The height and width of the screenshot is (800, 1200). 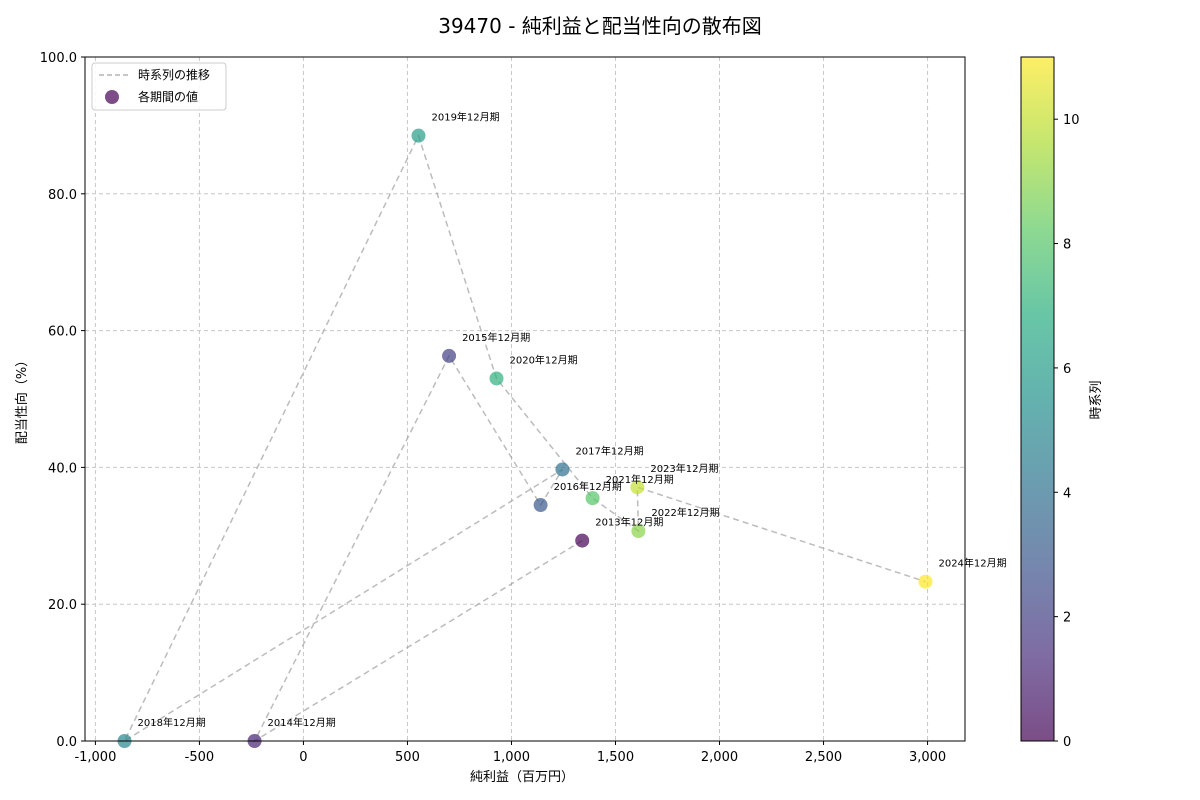 What do you see at coordinates (200, 757) in the screenshot?
I see `x-tick-label: -500` at bounding box center [200, 757].